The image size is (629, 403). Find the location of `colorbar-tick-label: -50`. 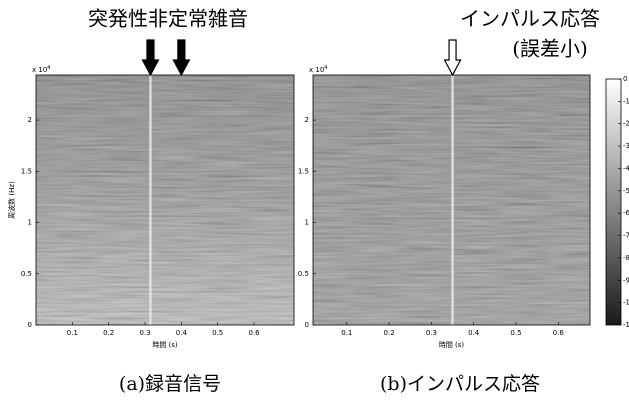

colorbar-tick-label: -50 is located at coordinates (626, 191).